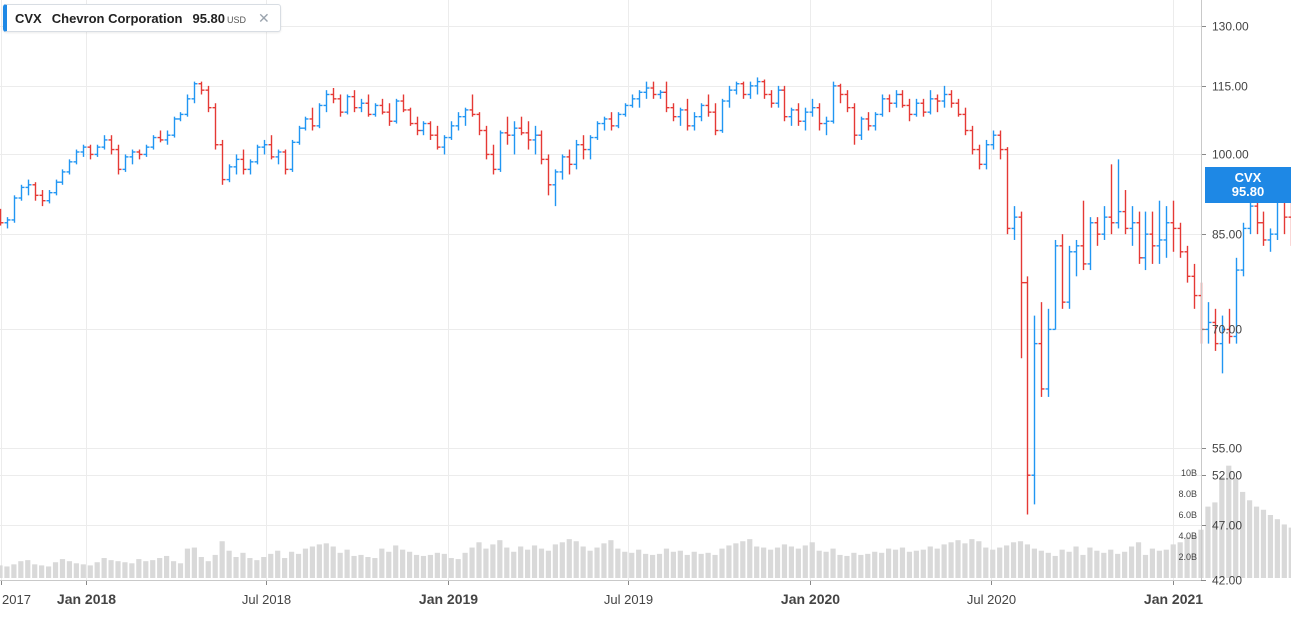 This screenshot has width=1291, height=617. What do you see at coordinates (1173, 599) in the screenshot?
I see `x-tick-label: Jan 2021` at bounding box center [1173, 599].